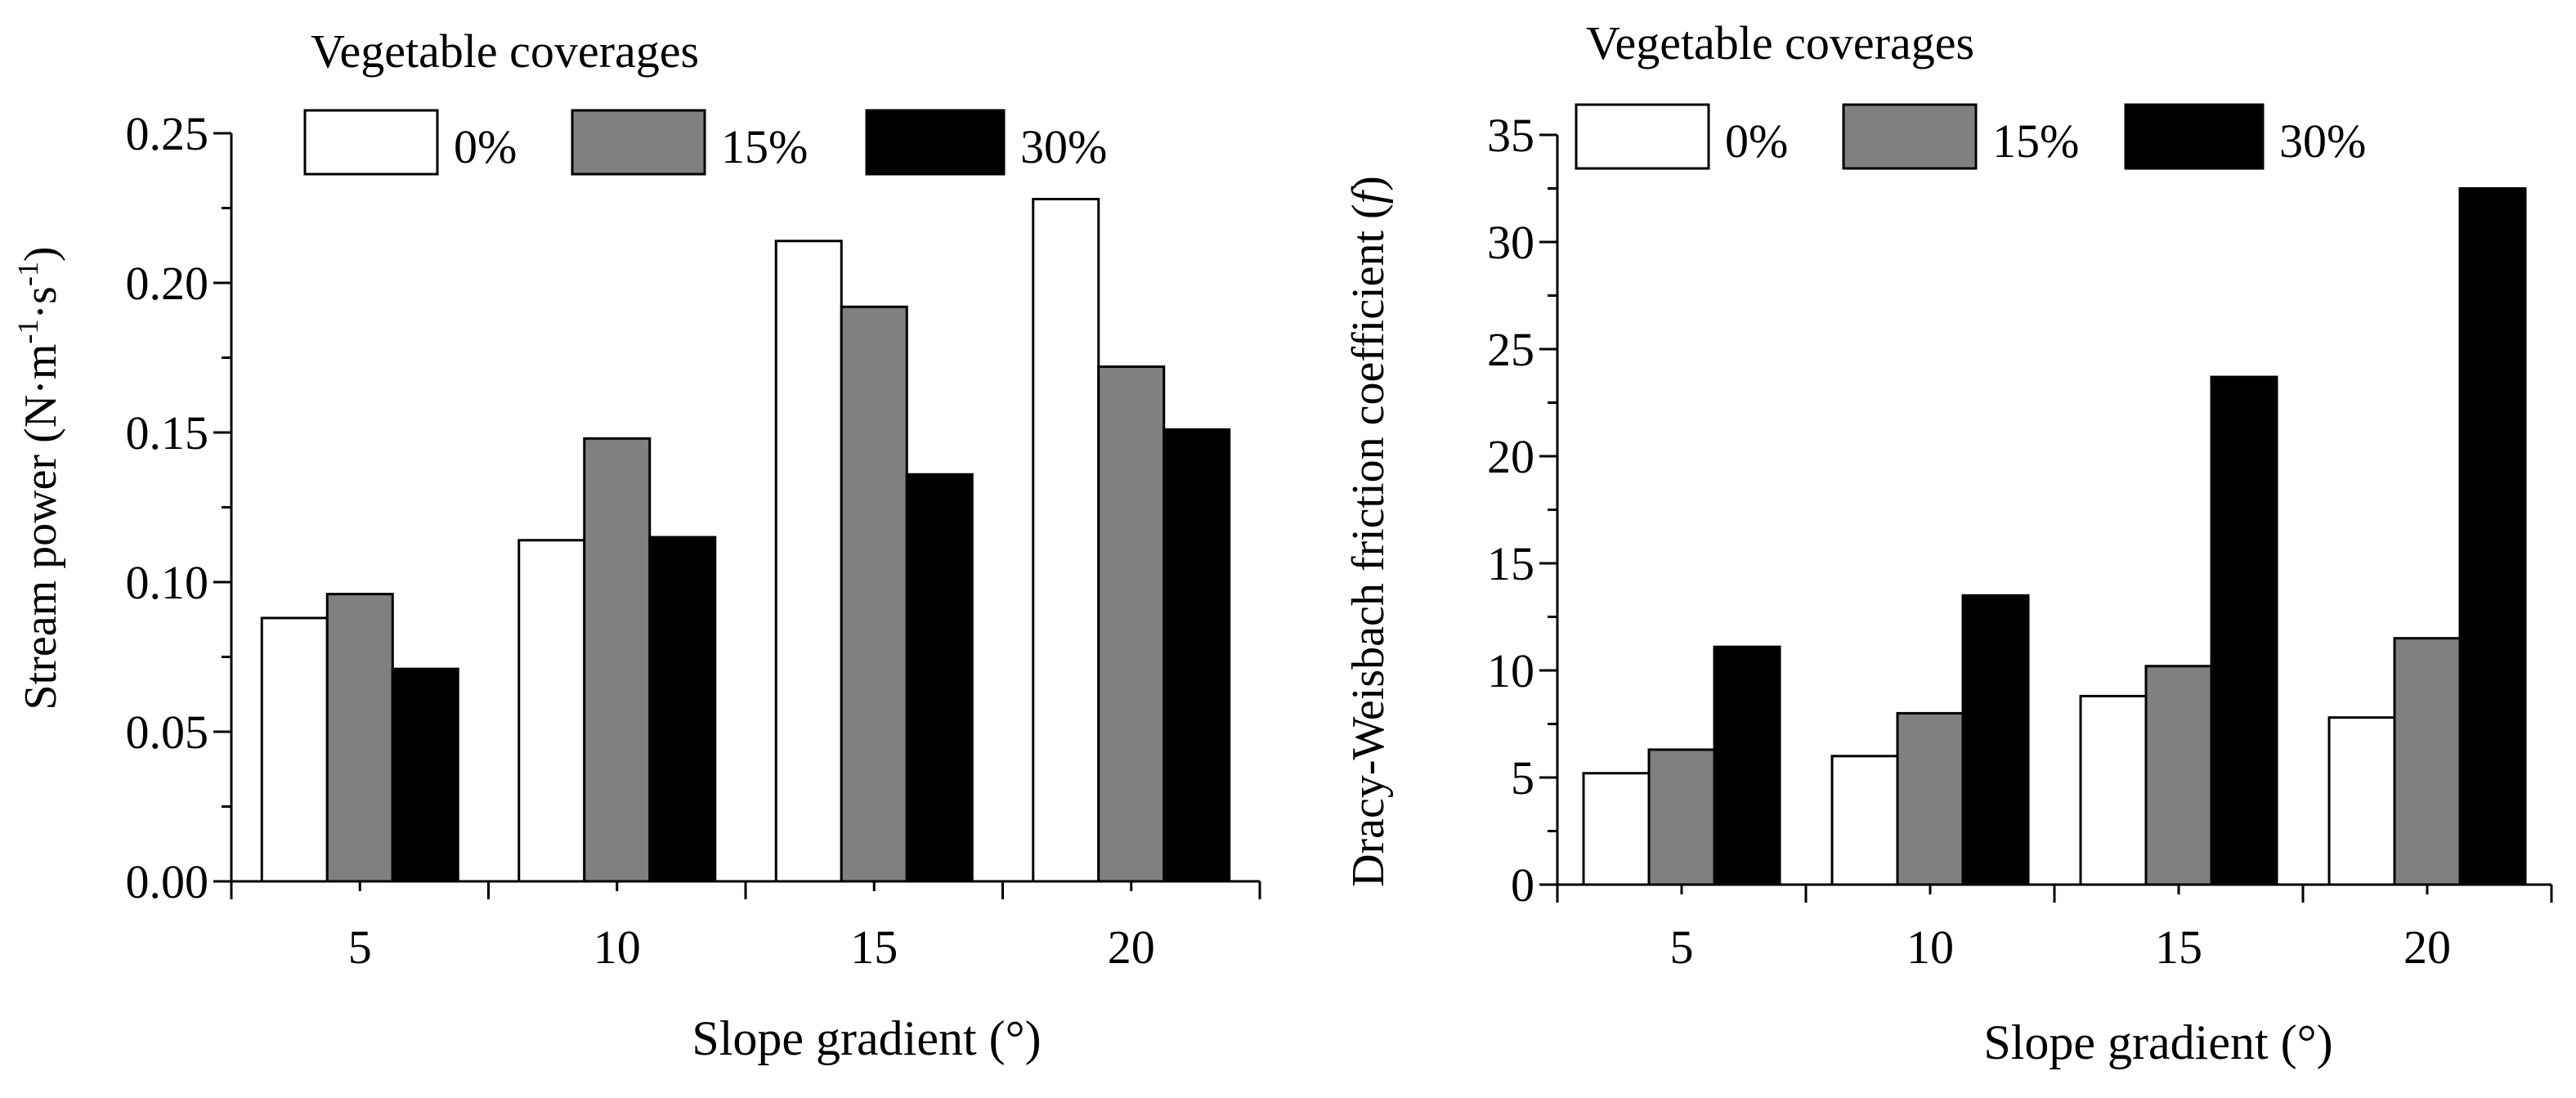  What do you see at coordinates (1523, 885) in the screenshot?
I see `y-tick-label: 0` at bounding box center [1523, 885].